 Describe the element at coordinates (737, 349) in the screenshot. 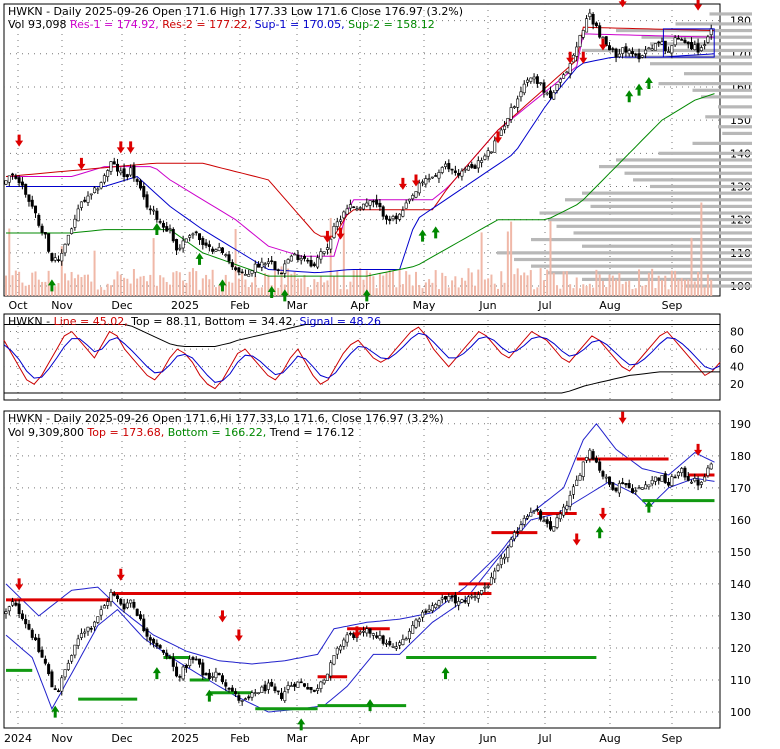

I see `y-tick-label: 60` at that location.